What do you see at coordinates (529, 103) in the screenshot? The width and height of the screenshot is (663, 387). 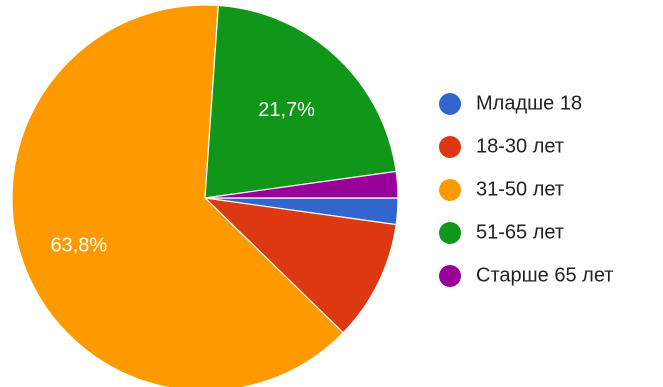 I see `legend-label: Младше 18` at bounding box center [529, 103].